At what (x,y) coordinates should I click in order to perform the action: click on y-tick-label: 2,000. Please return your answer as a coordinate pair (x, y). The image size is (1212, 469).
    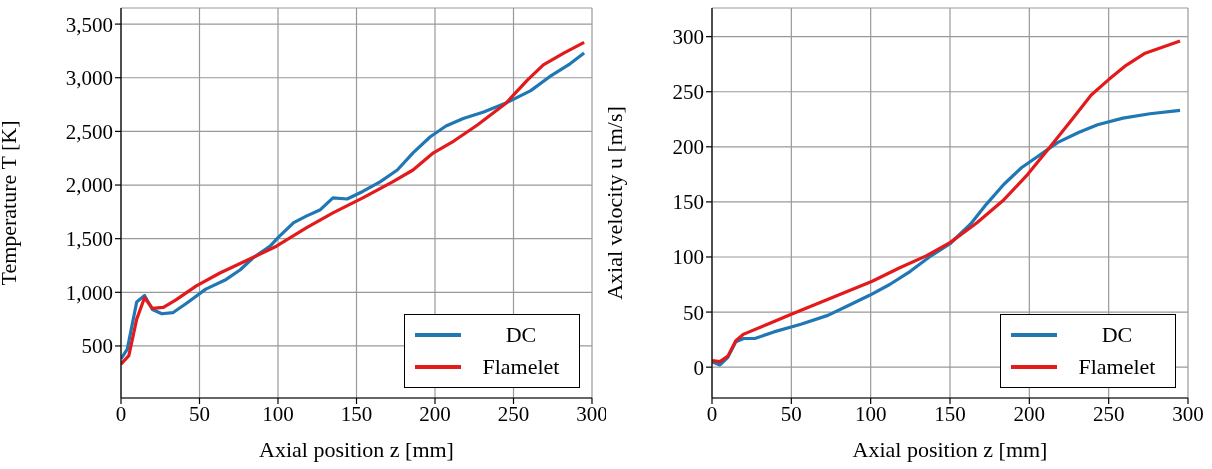
    Looking at the image, I should click on (89, 185).